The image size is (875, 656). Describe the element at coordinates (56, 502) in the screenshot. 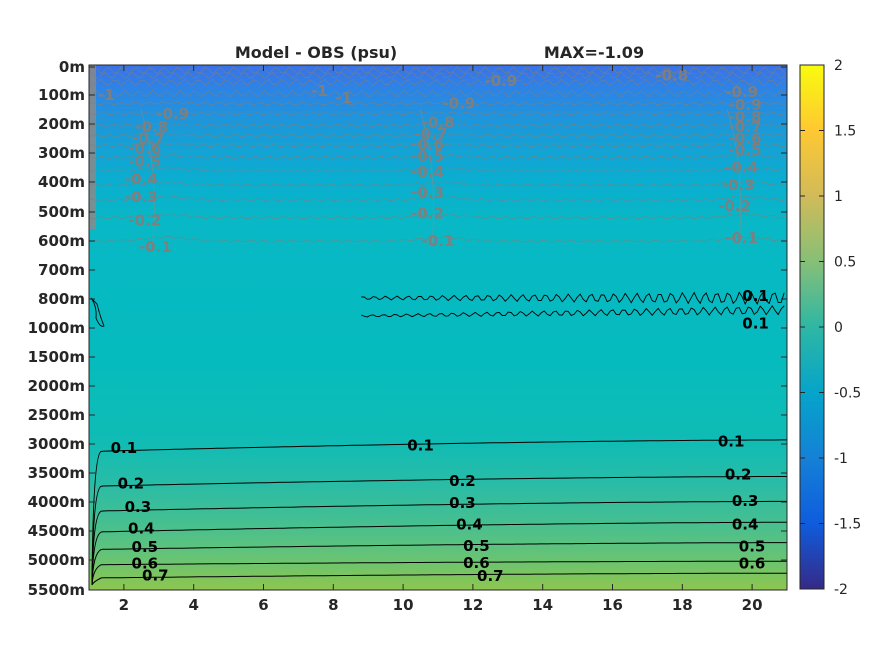

I see `y-tick-label: 4000m` at that location.